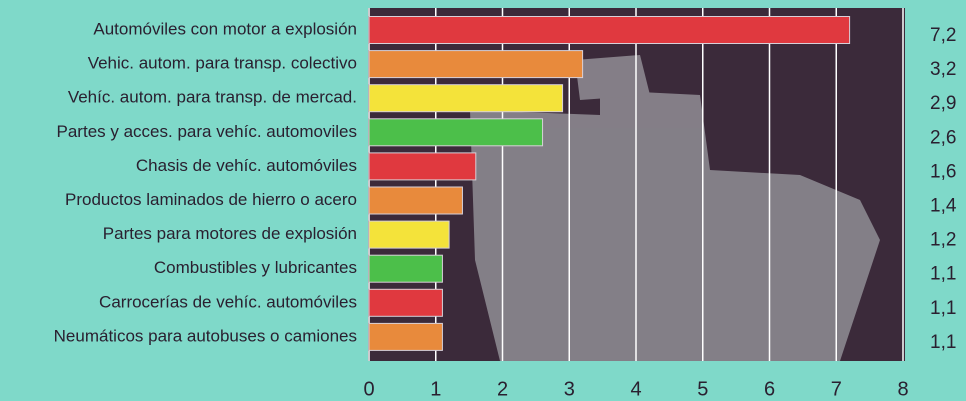 This screenshot has height=401, width=966. I want to click on x-tick-label: 3, so click(569, 389).